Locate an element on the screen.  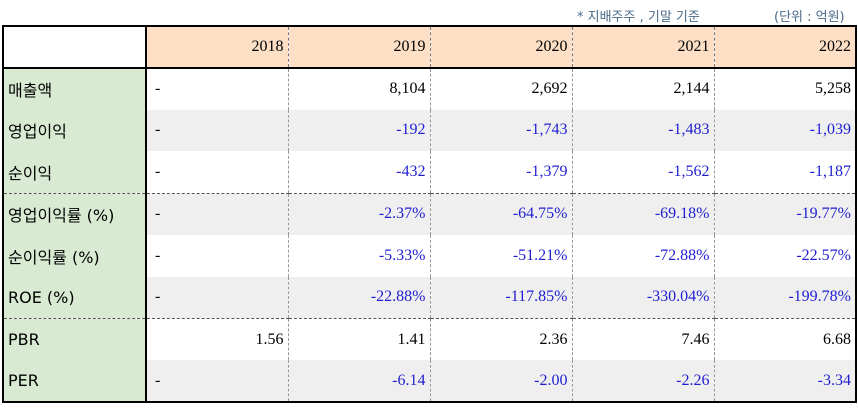
header-corner-cell is located at coordinates (74, 47).